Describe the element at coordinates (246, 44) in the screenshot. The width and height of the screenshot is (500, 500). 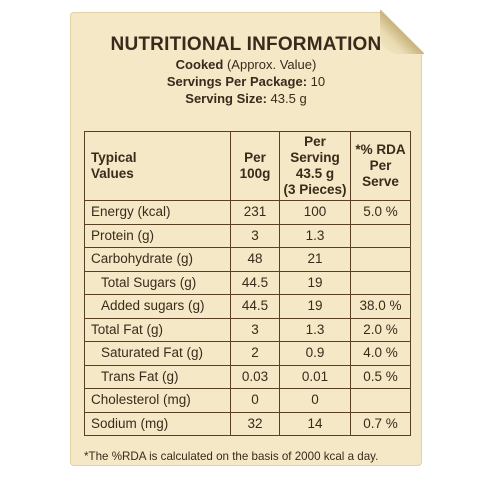
I see `label-title: NUTRITIONAL INFORMATION` at that location.